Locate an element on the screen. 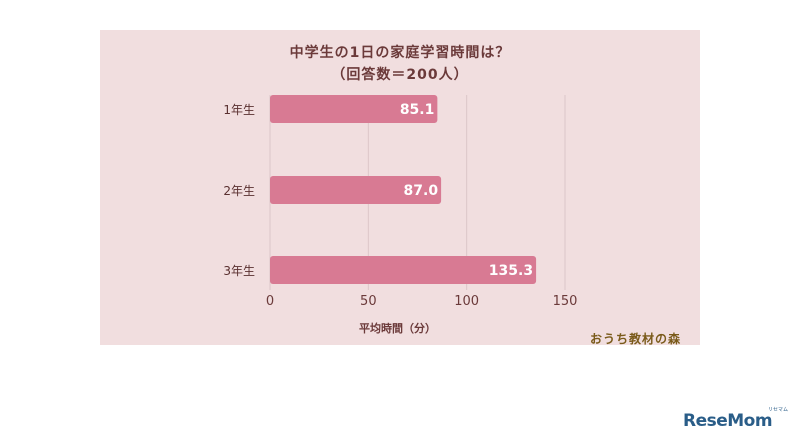  category-label: 2年生 is located at coordinates (239, 191).